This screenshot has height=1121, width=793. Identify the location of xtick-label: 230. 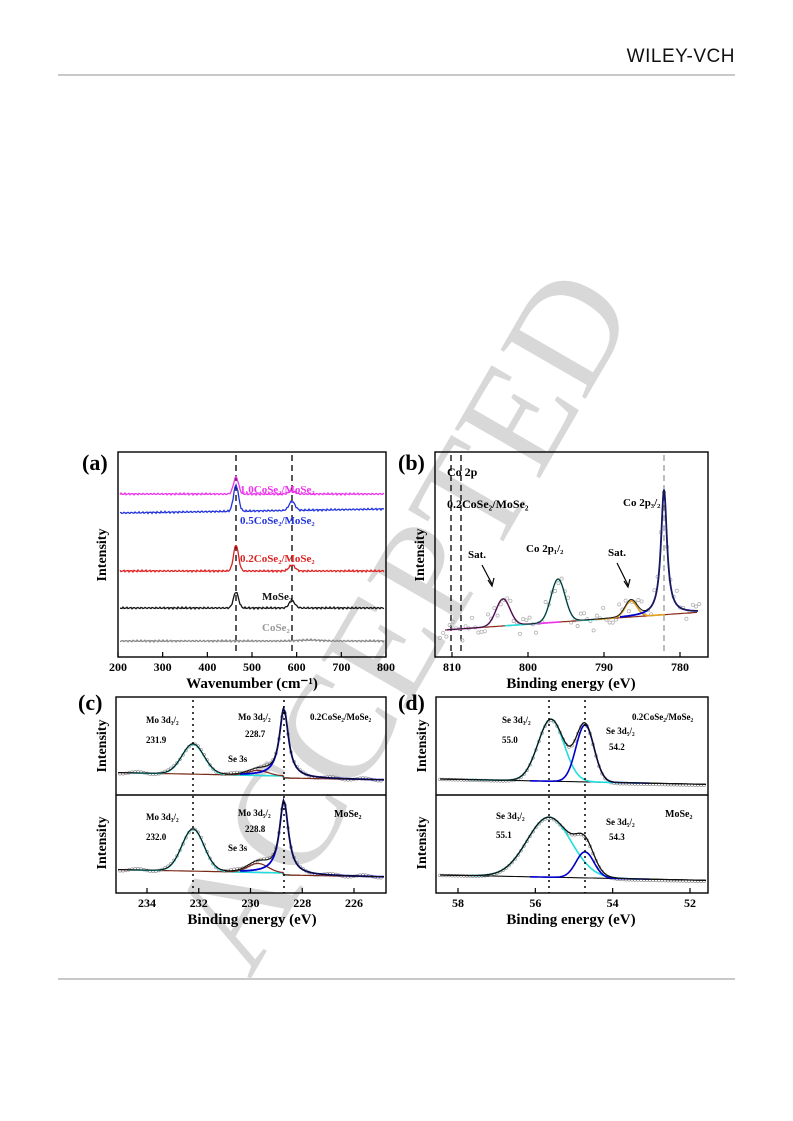
(251, 903).